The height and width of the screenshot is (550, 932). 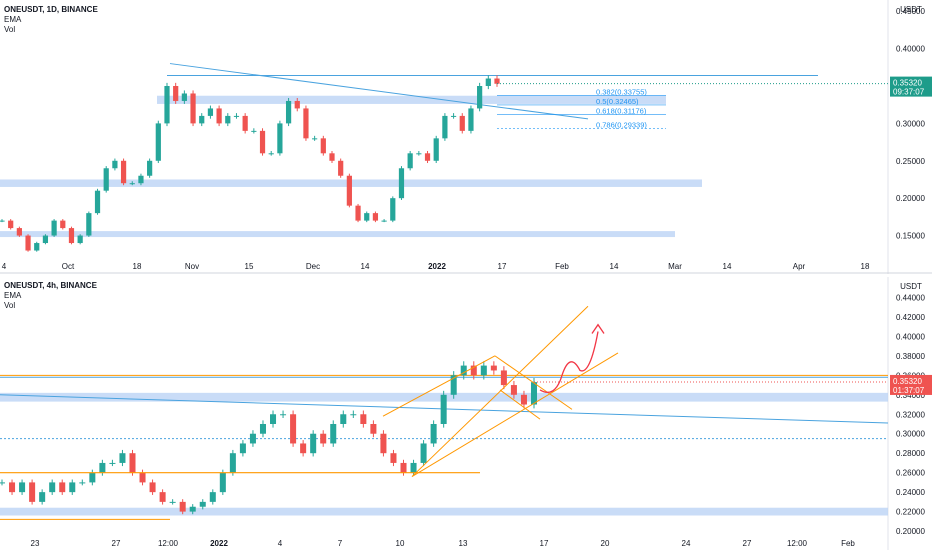 What do you see at coordinates (910, 434) in the screenshot?
I see `bottom-y-tick-label: 0.30000` at bounding box center [910, 434].